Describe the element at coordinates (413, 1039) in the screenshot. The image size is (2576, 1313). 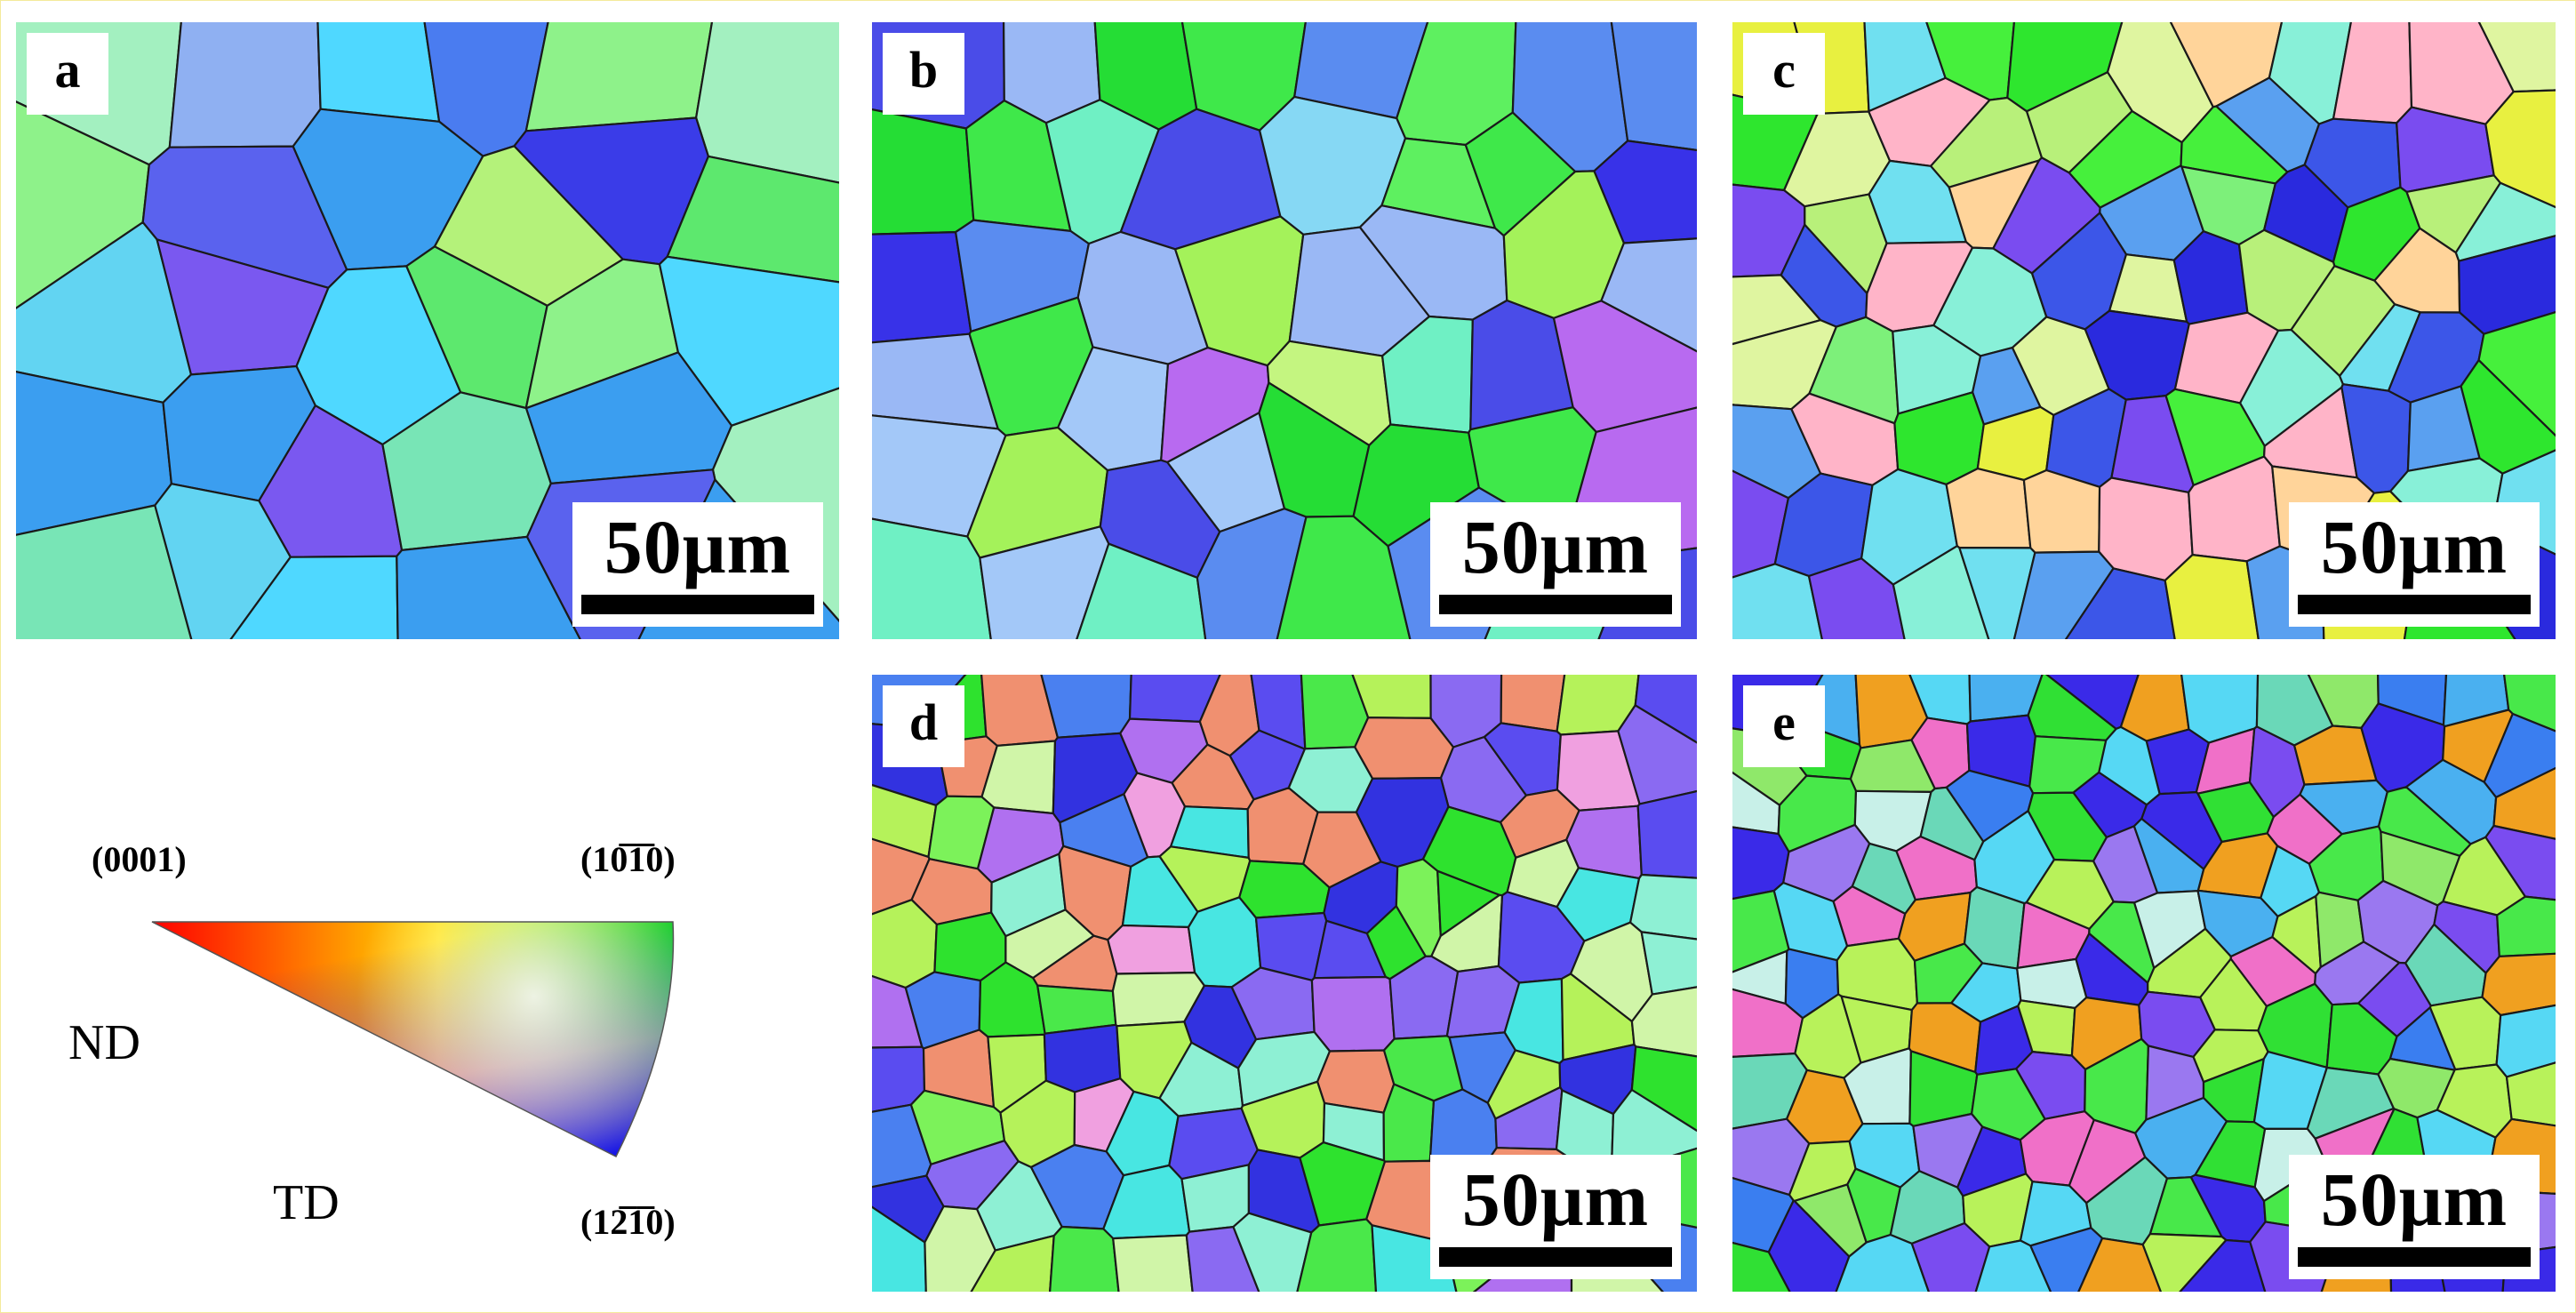
I see `ipf-triangle` at that location.